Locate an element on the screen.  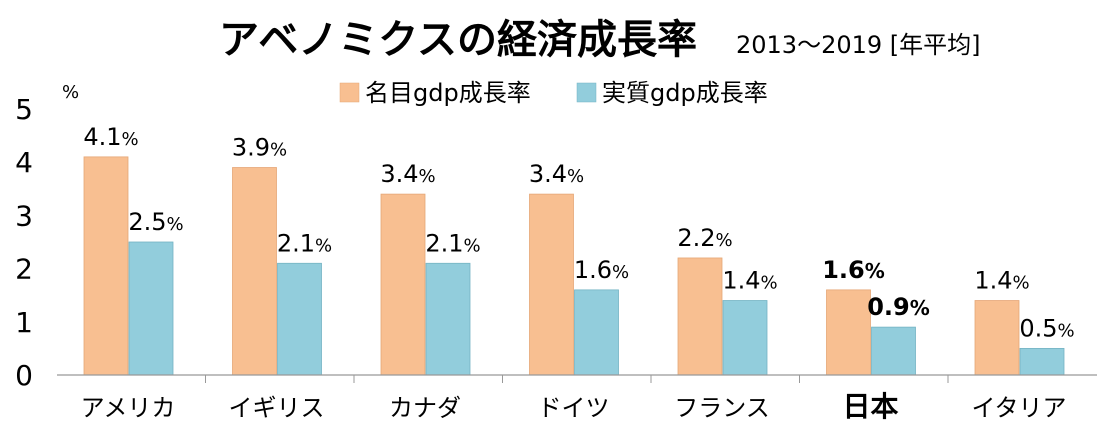
data-label-nominal: 1.4% is located at coordinates (1001, 281).